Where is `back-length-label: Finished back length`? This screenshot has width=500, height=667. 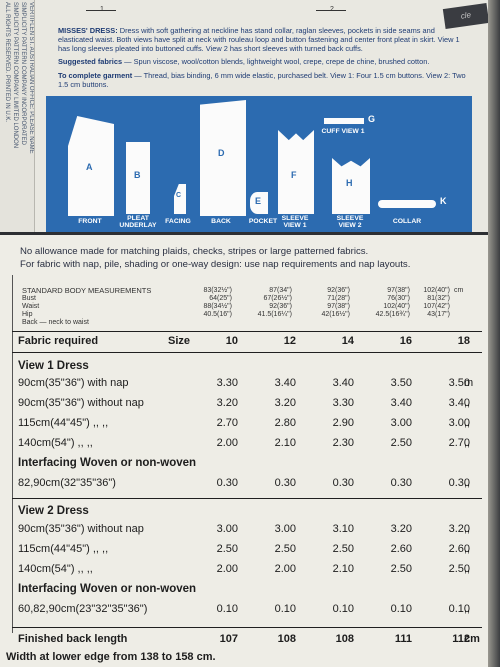 back-length-label: Finished back length is located at coordinates (73, 639).